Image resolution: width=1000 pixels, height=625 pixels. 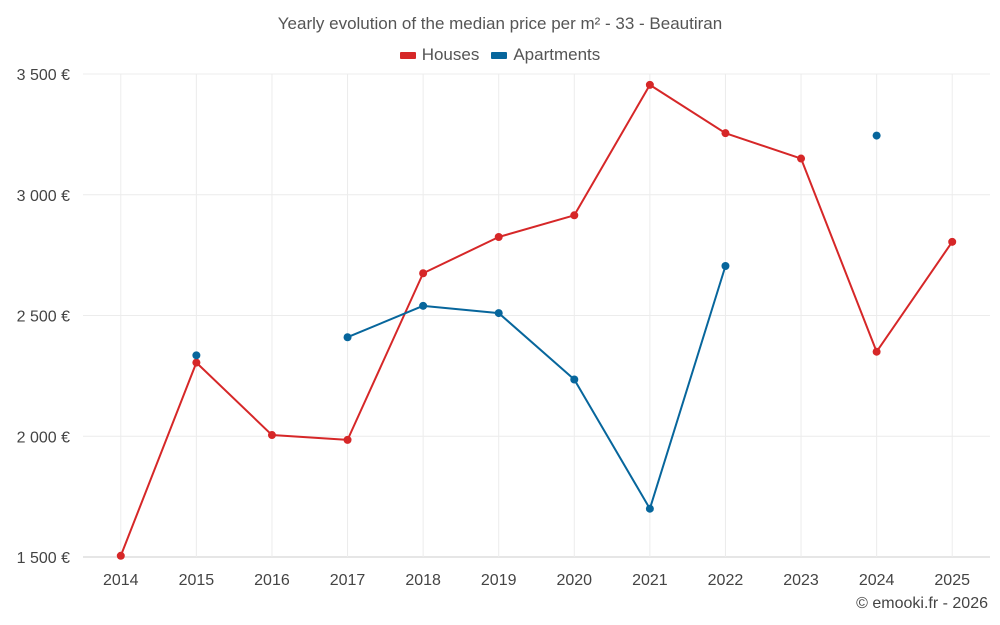 What do you see at coordinates (43, 75) in the screenshot?
I see `y-tick-label: 3 500 €` at bounding box center [43, 75].